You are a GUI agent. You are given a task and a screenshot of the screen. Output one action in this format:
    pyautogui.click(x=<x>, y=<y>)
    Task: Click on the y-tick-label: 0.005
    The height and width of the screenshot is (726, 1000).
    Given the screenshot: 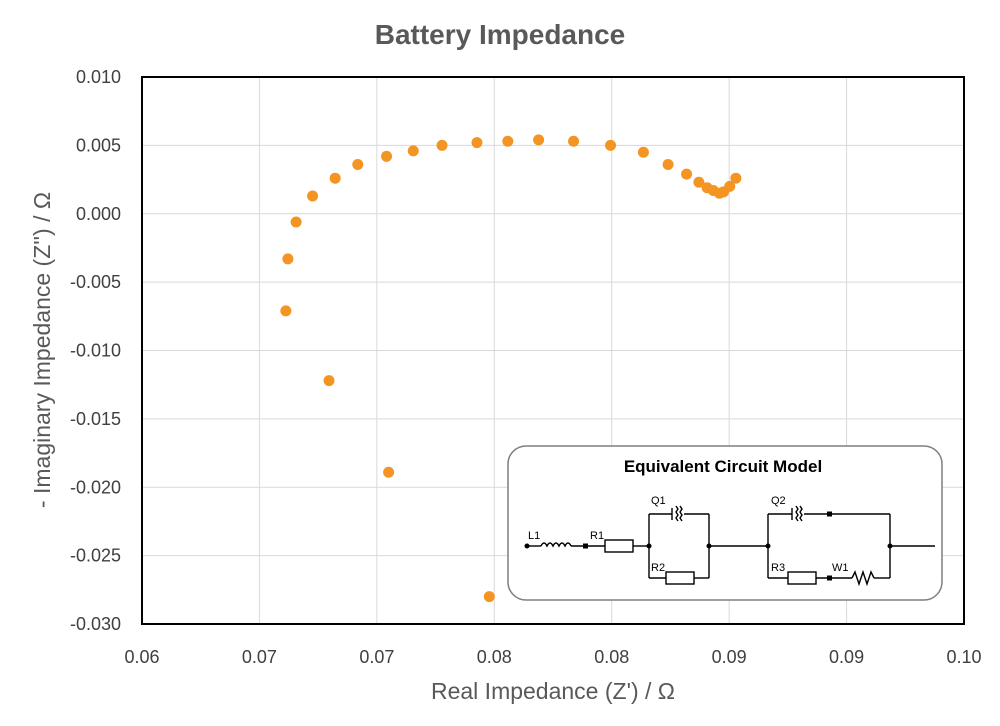 What is the action you would take?
    pyautogui.click(x=98, y=145)
    